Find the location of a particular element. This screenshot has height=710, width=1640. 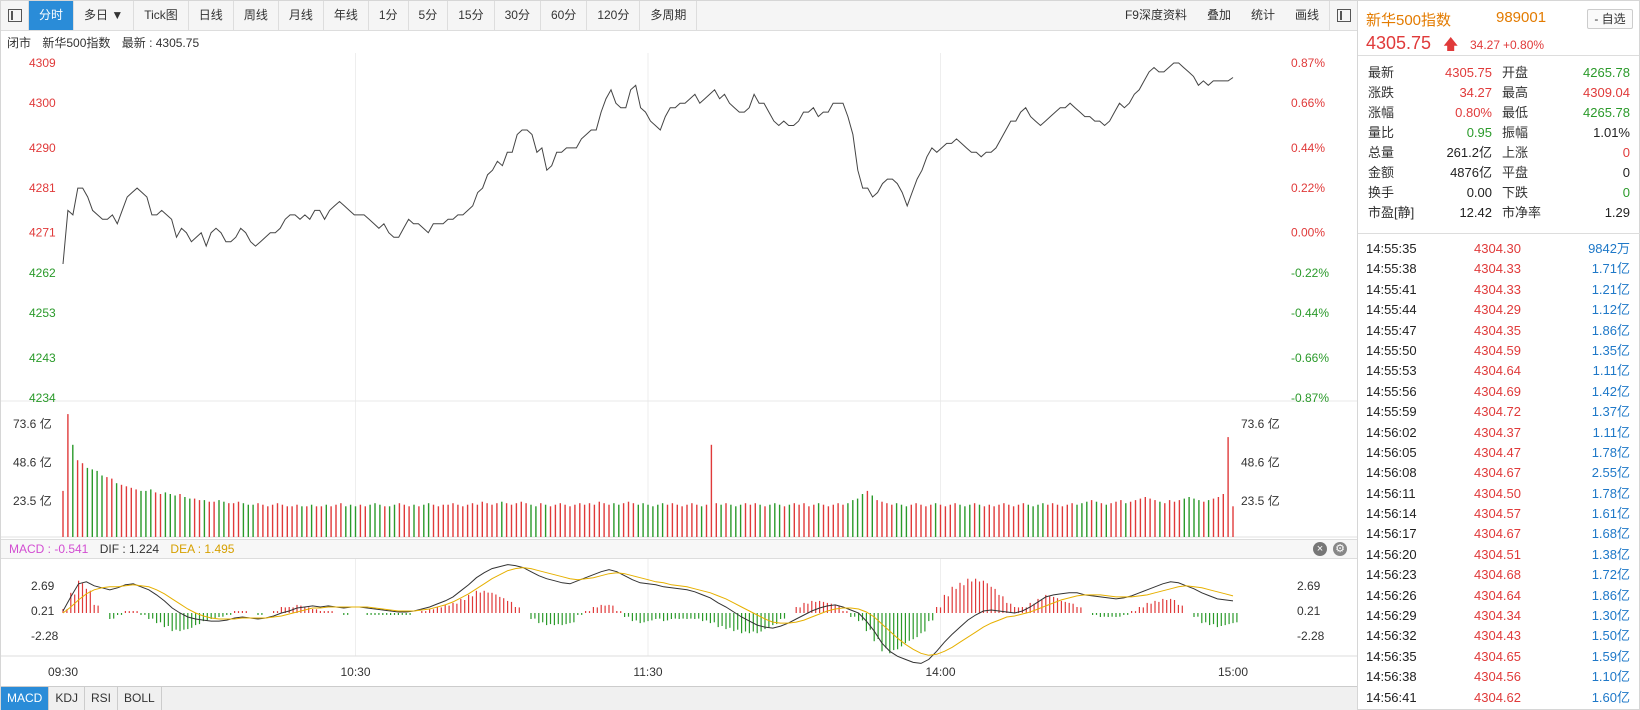

tab-1: 多日 ▼ is located at coordinates (104, 15).